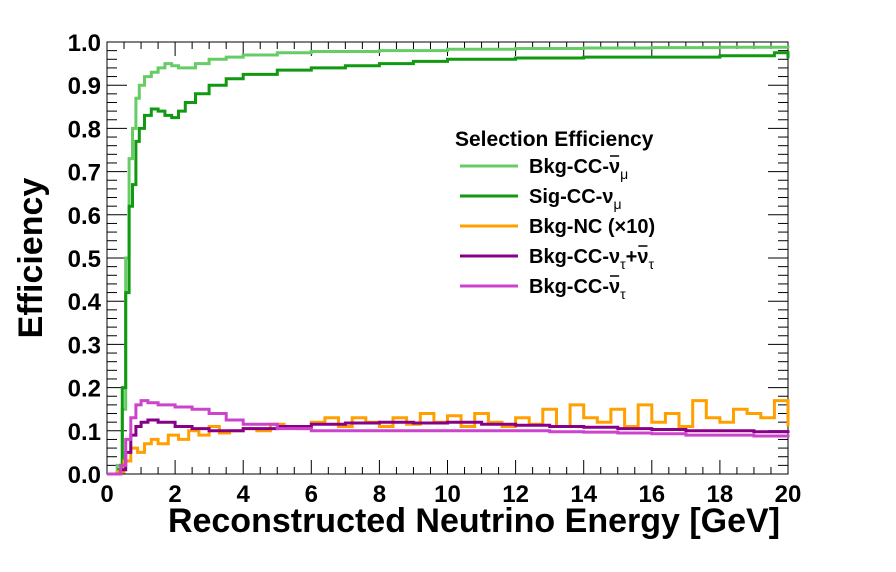  What do you see at coordinates (84, 43) in the screenshot?
I see `y-tick-label: 1.0` at bounding box center [84, 43].